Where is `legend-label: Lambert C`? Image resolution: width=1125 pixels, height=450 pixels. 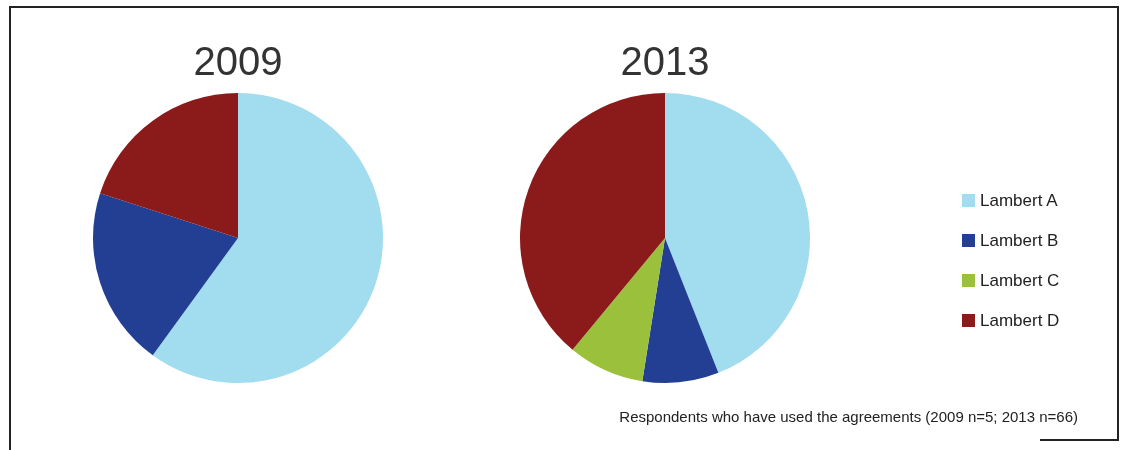 legend-label: Lambert C is located at coordinates (1020, 280).